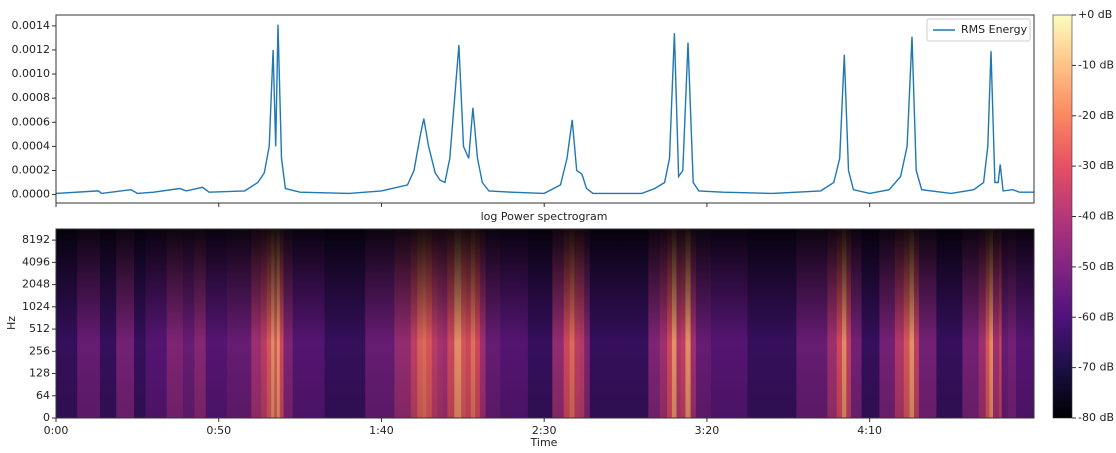 The width and height of the screenshot is (1116, 453). What do you see at coordinates (31, 73) in the screenshot?
I see `y-tick-label: 0.0010` at bounding box center [31, 73].